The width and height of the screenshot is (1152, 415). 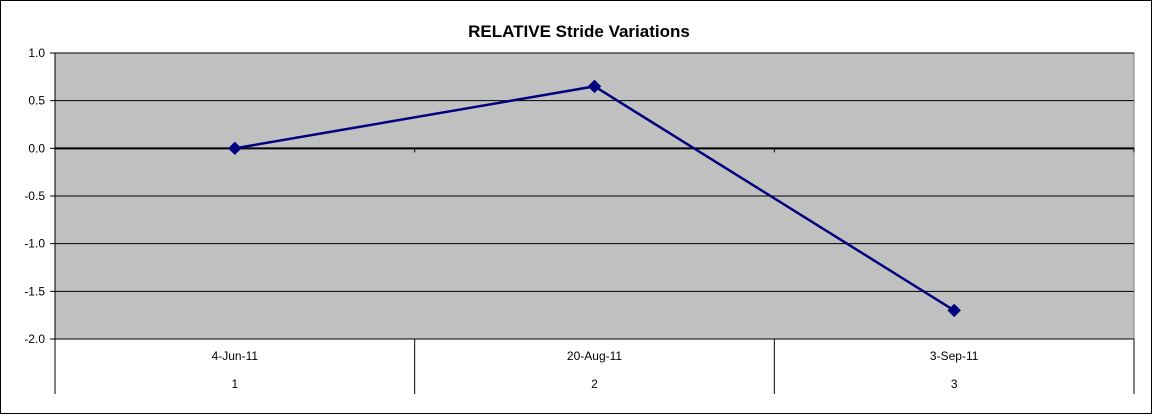 I want to click on x-tick-label-date: 3-Sep-11, so click(x=954, y=356).